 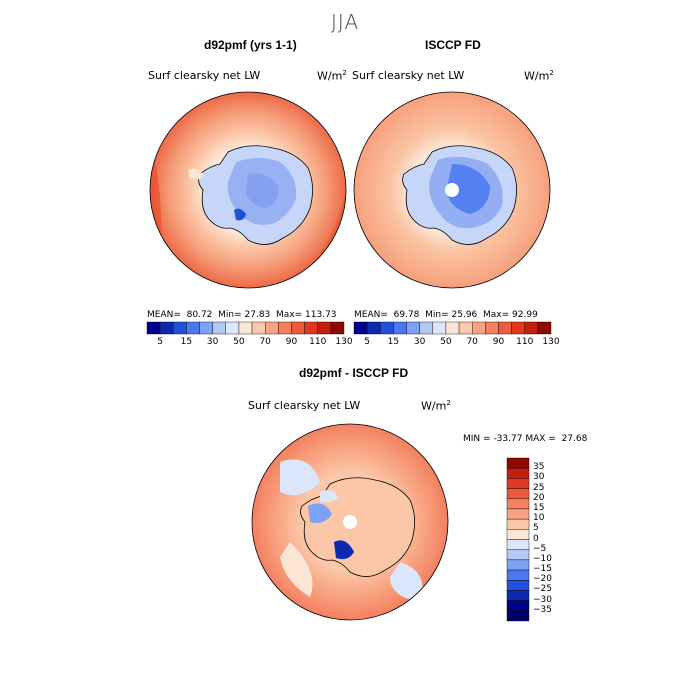 I want to click on panel2-colorbar-tick-label: 130, so click(x=551, y=342).